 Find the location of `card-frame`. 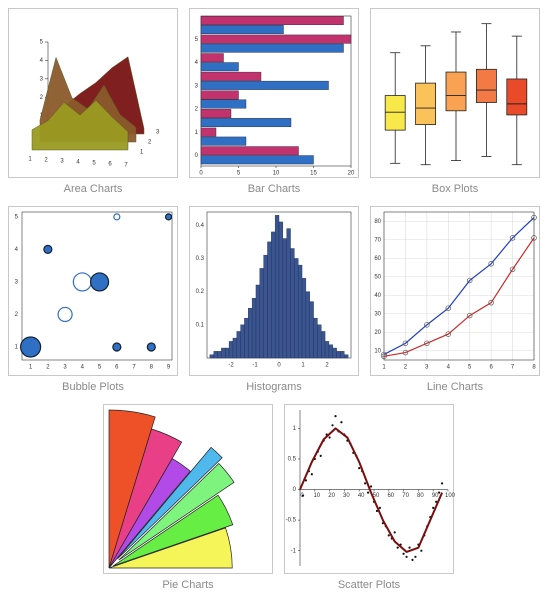

card-frame is located at coordinates (455, 291).